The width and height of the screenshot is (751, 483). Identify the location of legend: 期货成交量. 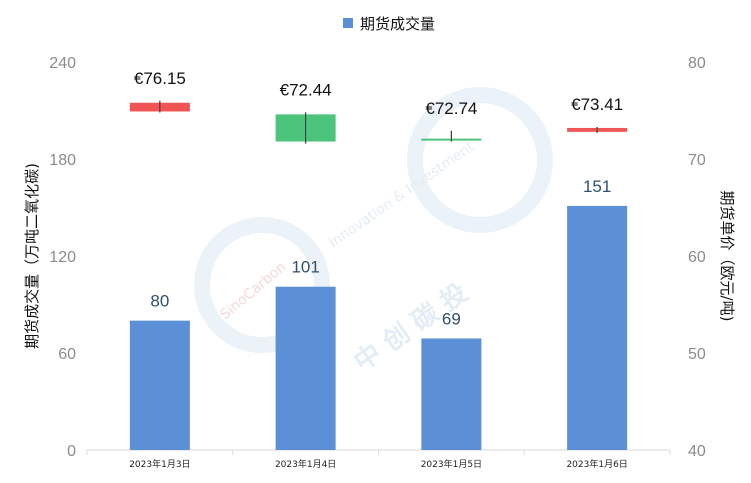
(389, 24).